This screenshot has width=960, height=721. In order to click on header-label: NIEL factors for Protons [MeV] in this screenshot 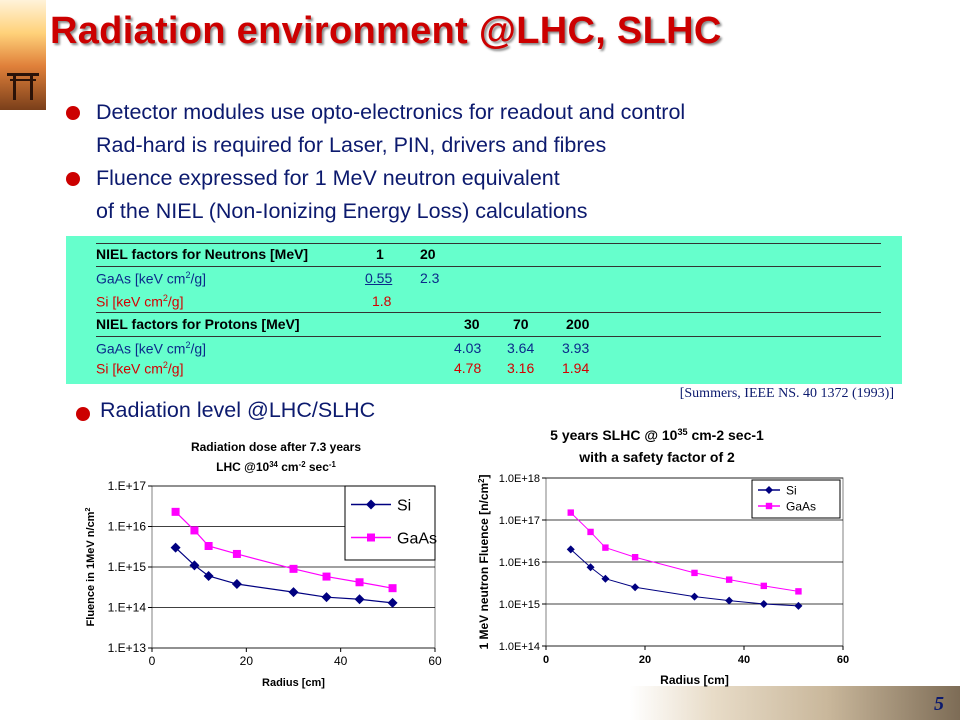, I will do `click(198, 324)`.